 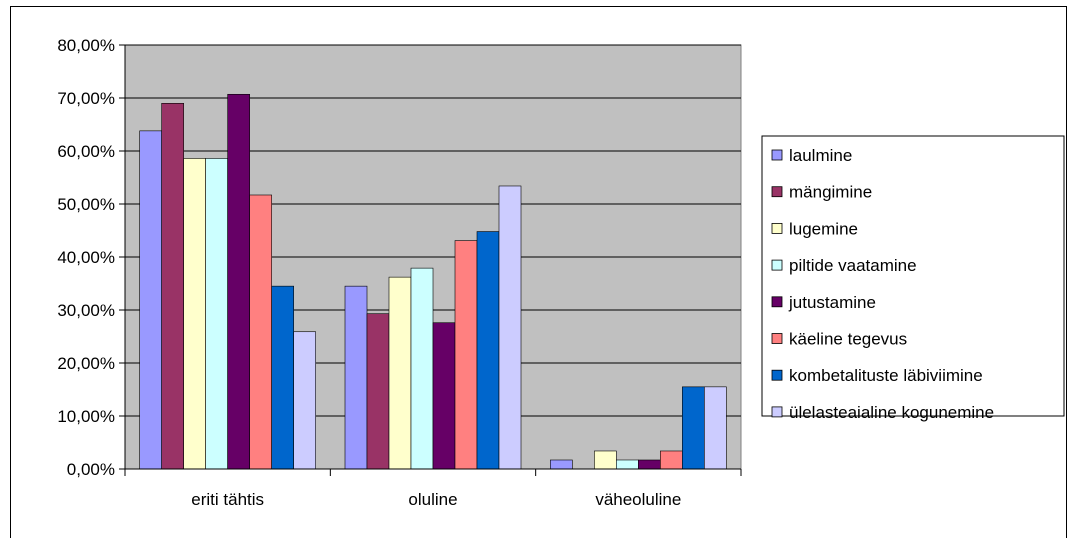 I want to click on y-tick-label: 10,00%, so click(x=86, y=416).